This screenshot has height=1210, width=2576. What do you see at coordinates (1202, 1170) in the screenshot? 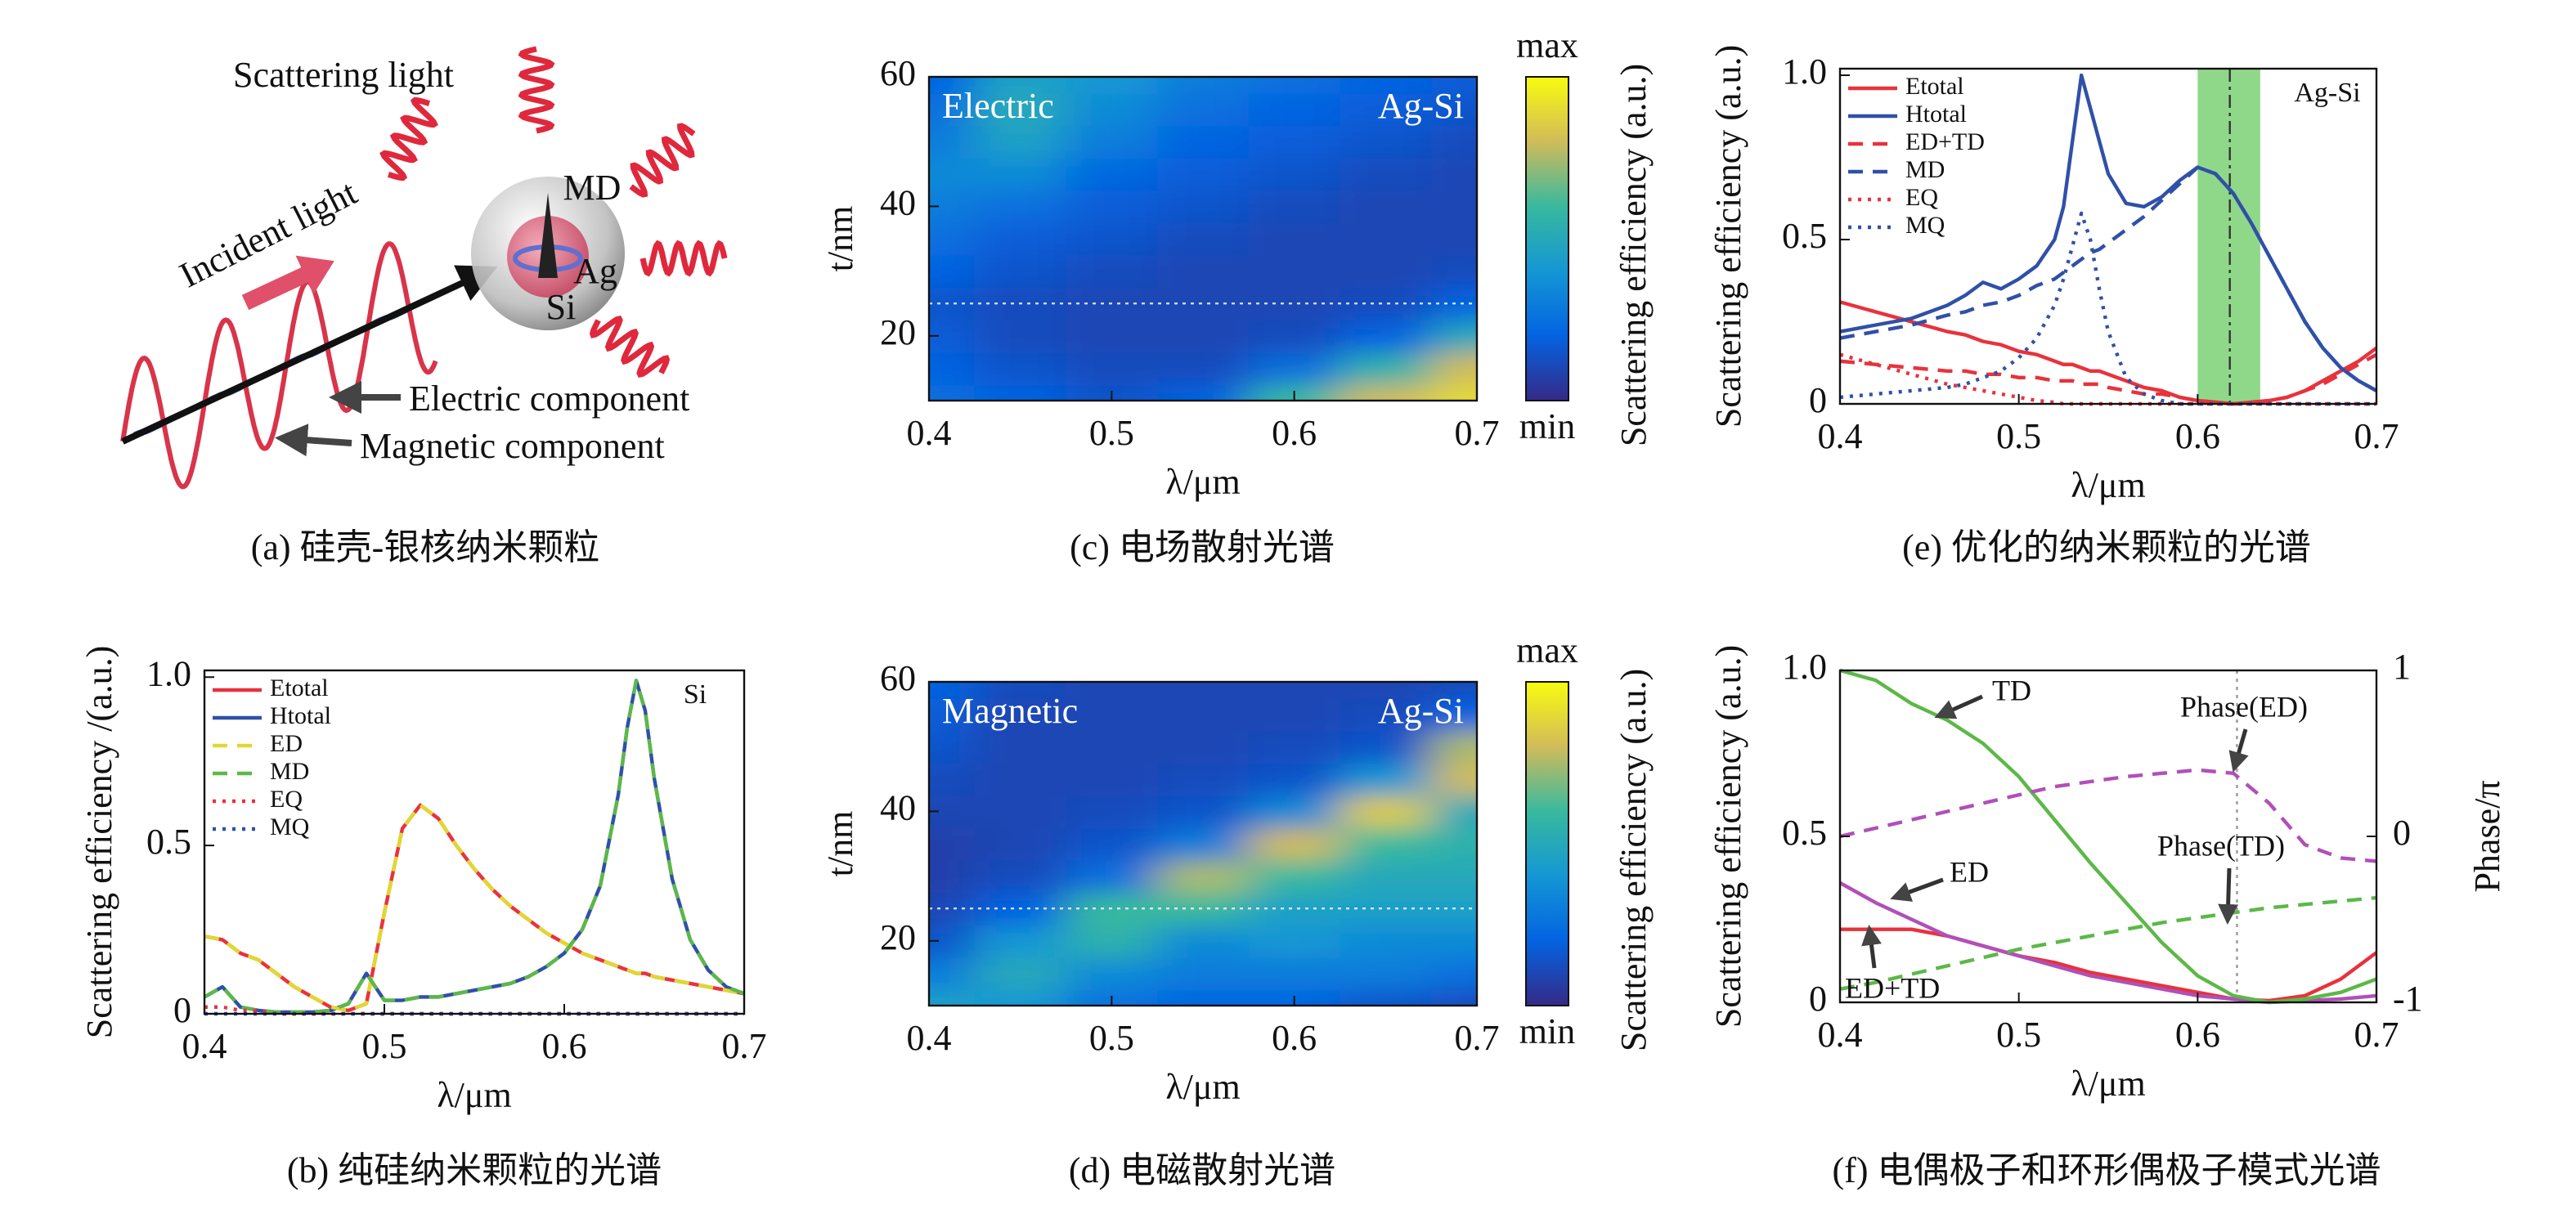
I see `caption: (d) 电磁散射光谱` at bounding box center [1202, 1170].